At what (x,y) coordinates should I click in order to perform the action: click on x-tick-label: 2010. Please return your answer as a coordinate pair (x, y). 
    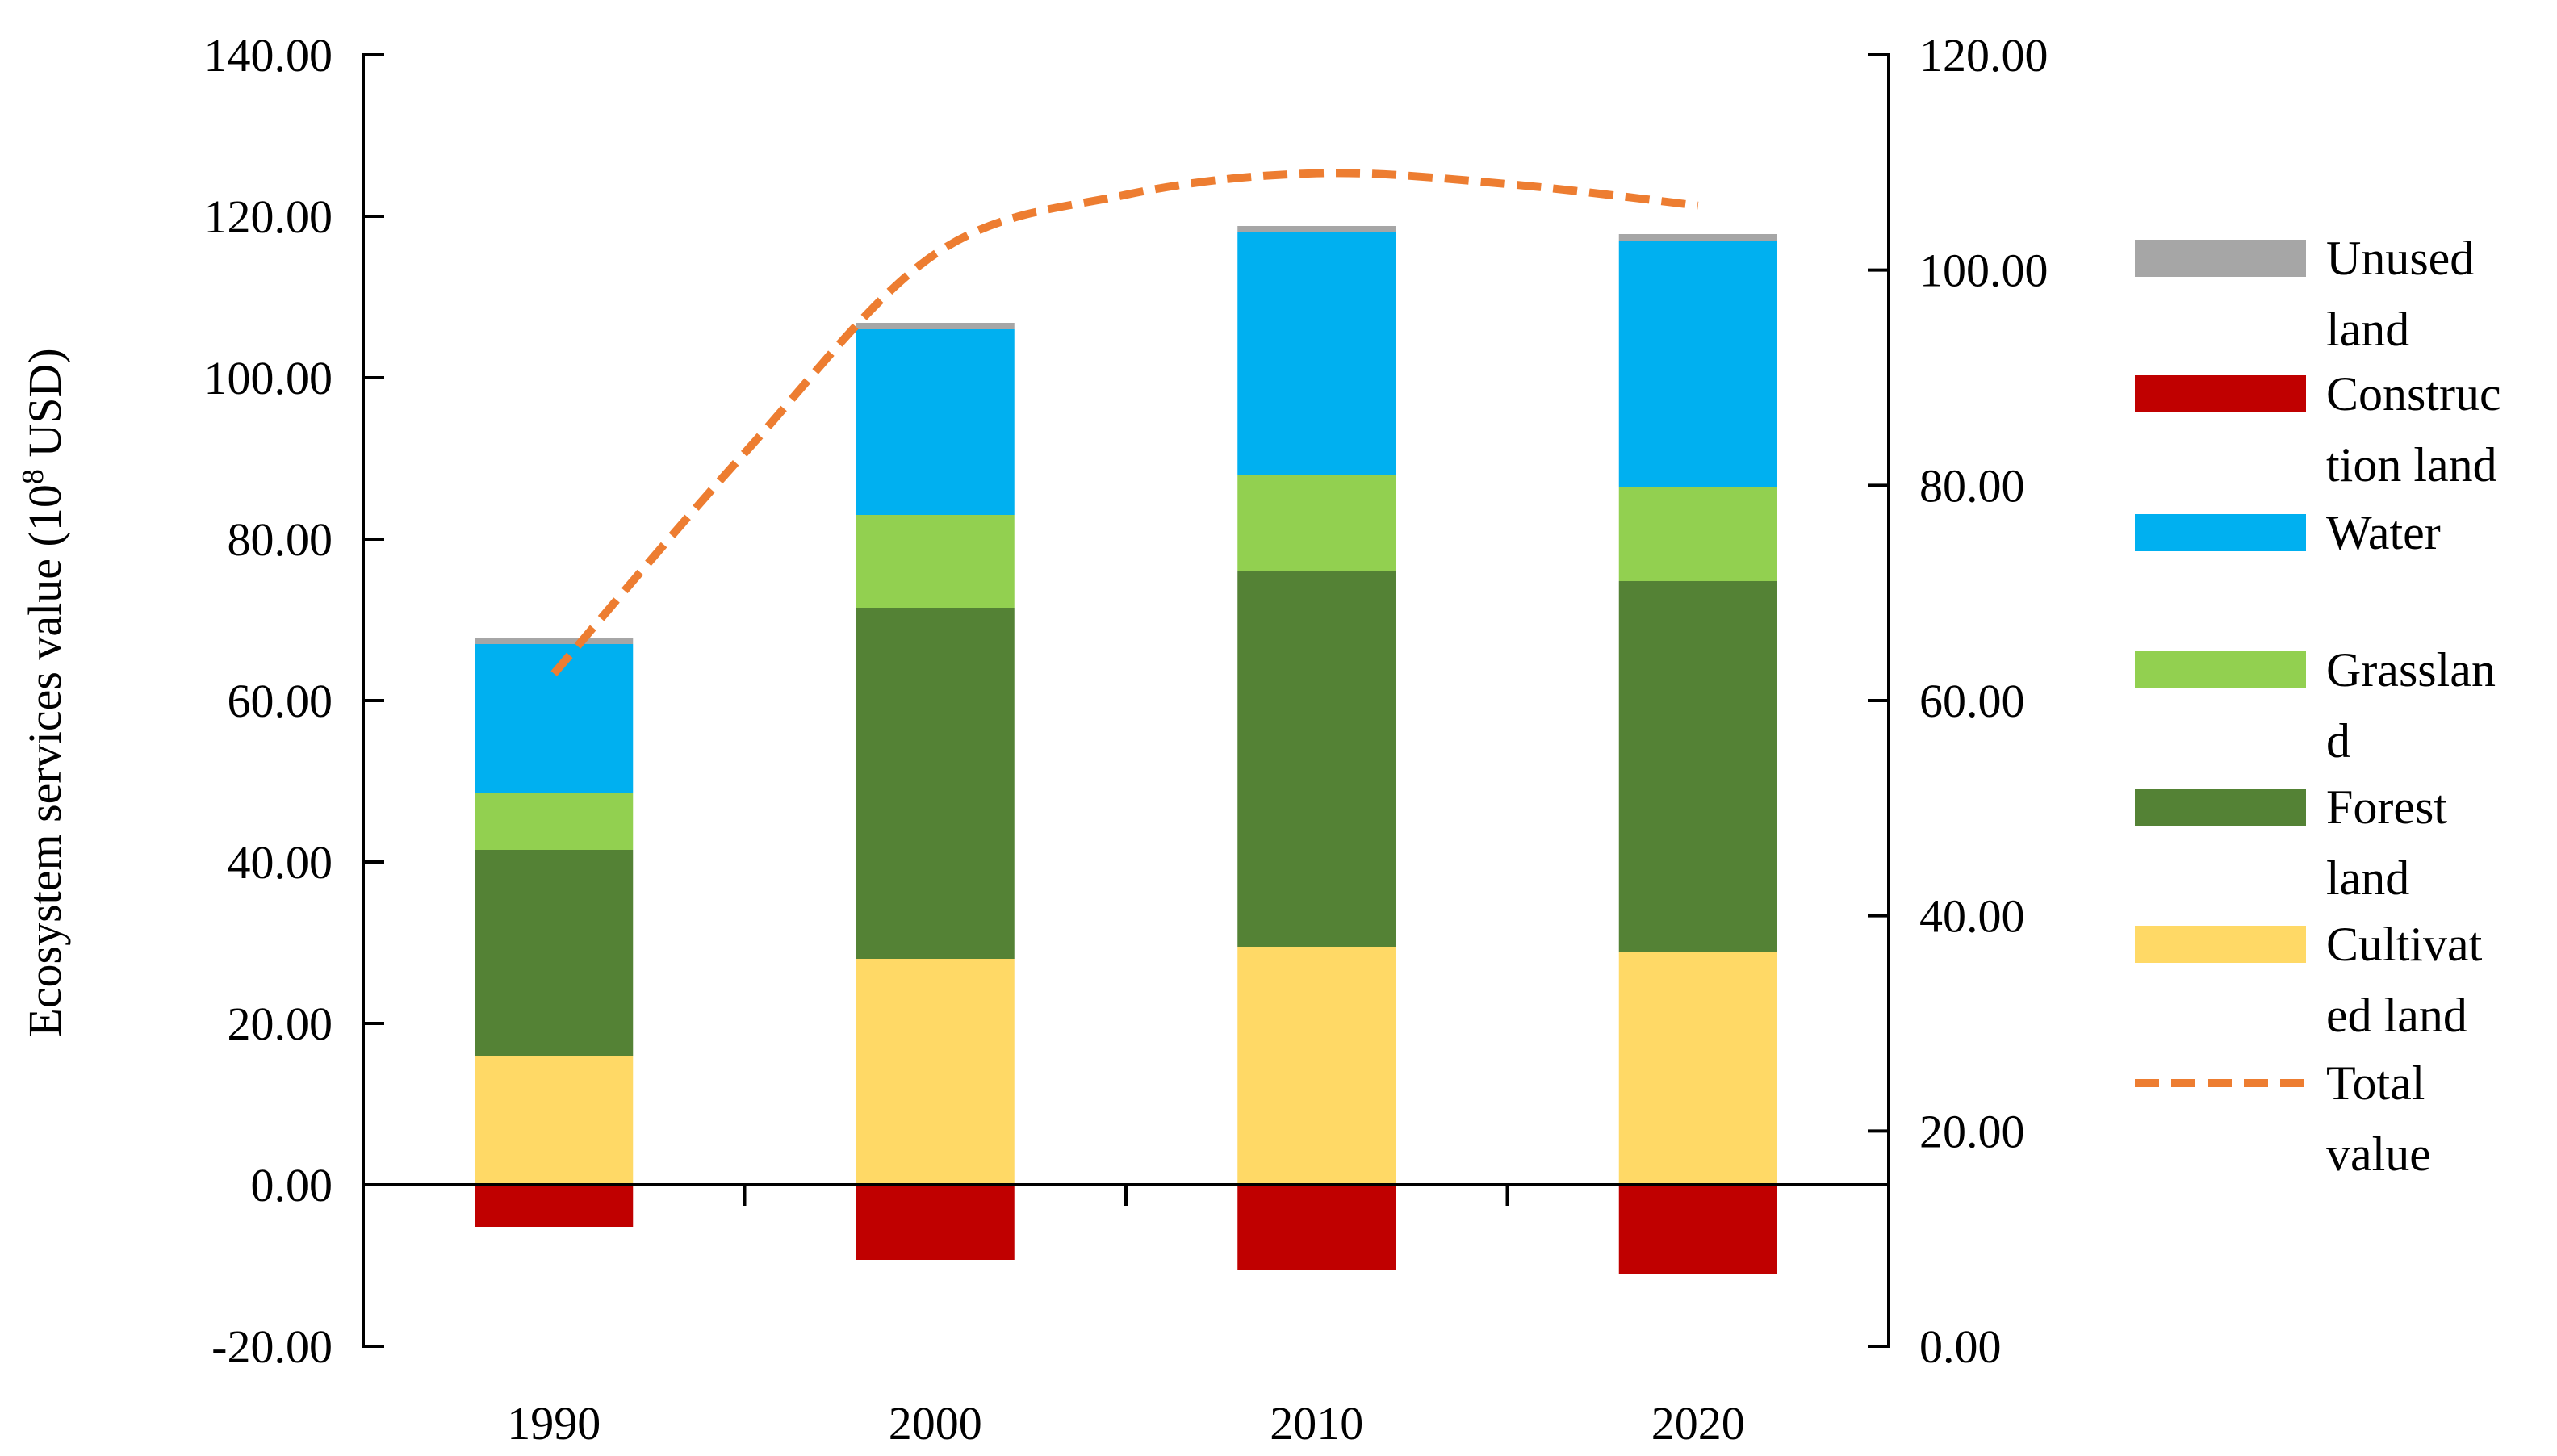
    Looking at the image, I should click on (1316, 1423).